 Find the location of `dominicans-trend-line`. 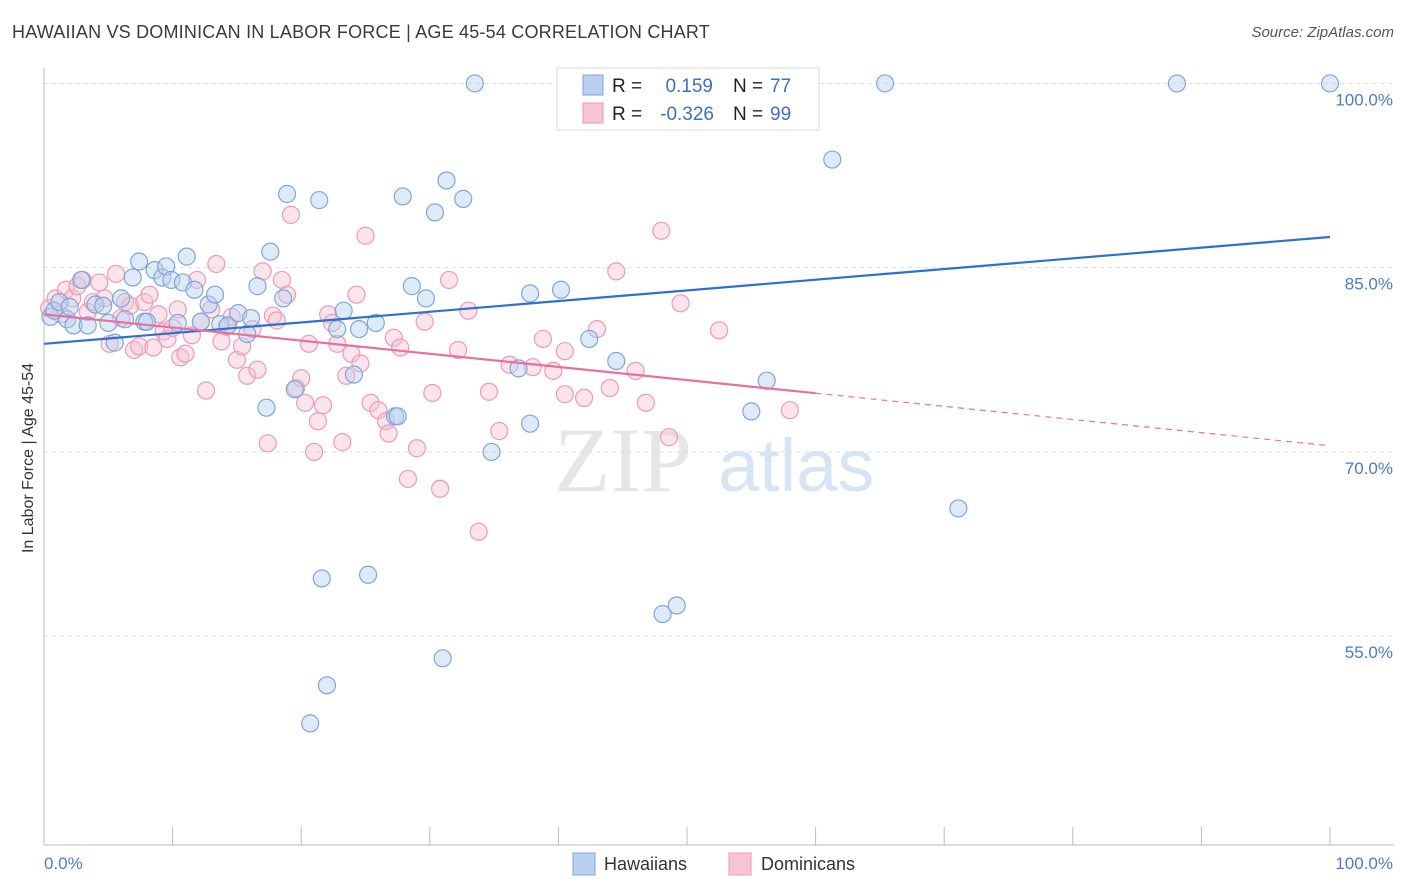

dominicans-trend-line is located at coordinates (429, 354).